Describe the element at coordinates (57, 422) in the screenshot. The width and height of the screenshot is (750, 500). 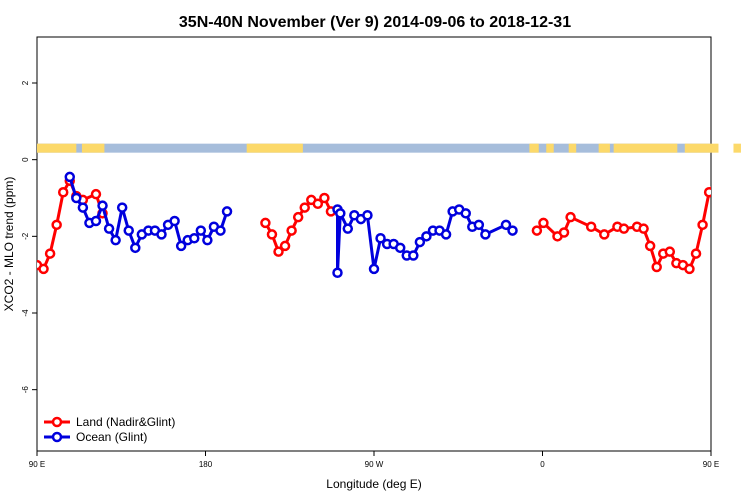
I see `legend-marker-land` at that location.